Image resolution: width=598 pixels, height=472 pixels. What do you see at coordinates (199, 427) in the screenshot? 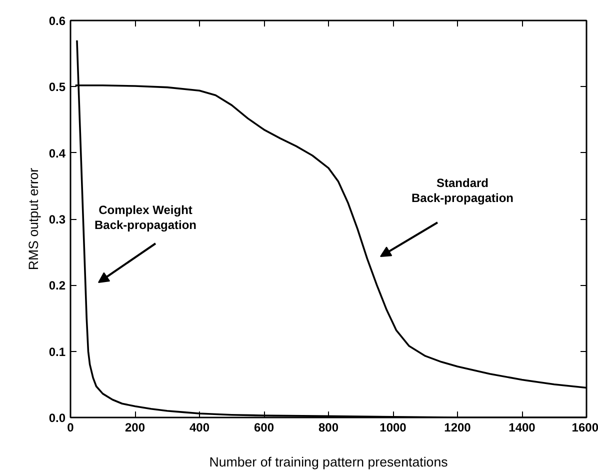
I see `x-tick-label: 400` at bounding box center [199, 427].